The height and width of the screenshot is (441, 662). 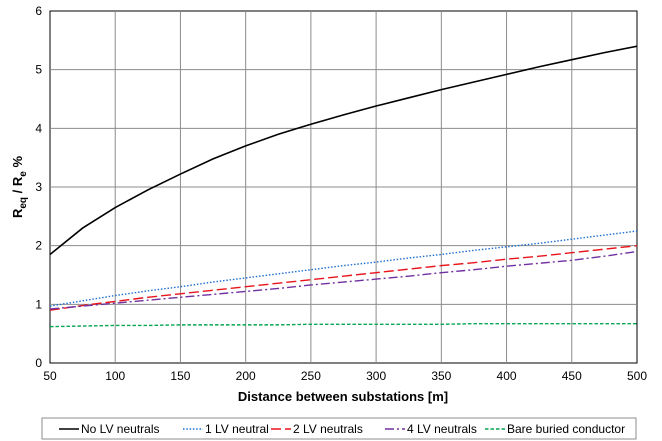 What do you see at coordinates (507, 376) in the screenshot?
I see `x-tick-label: 400` at bounding box center [507, 376].